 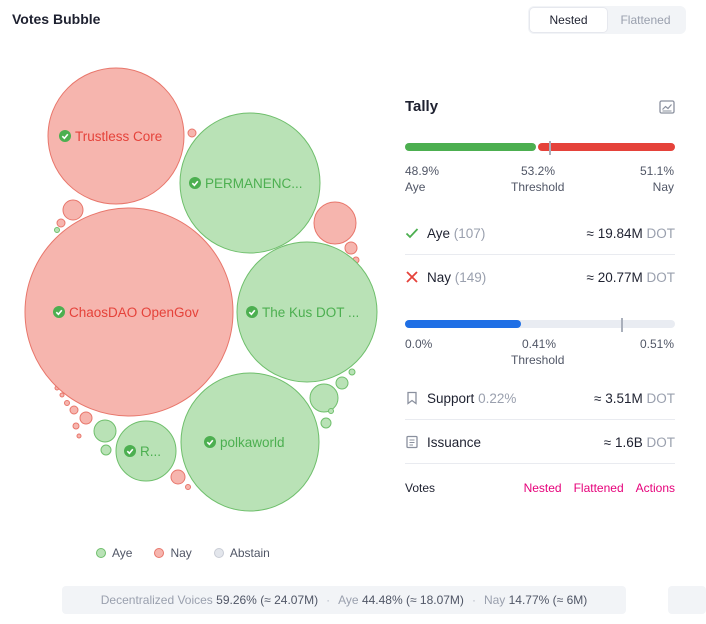 I want to click on document-icon, so click(x=412, y=442).